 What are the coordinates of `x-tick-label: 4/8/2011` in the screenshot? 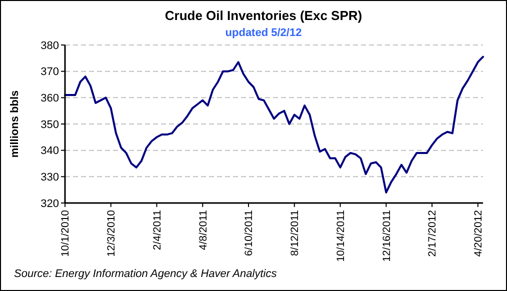 It's located at (203, 230).